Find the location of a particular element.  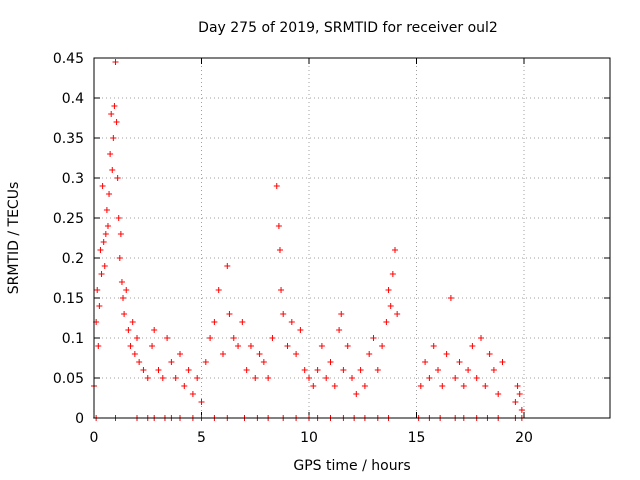

y-tick-label: 0.15 is located at coordinates (68, 299).